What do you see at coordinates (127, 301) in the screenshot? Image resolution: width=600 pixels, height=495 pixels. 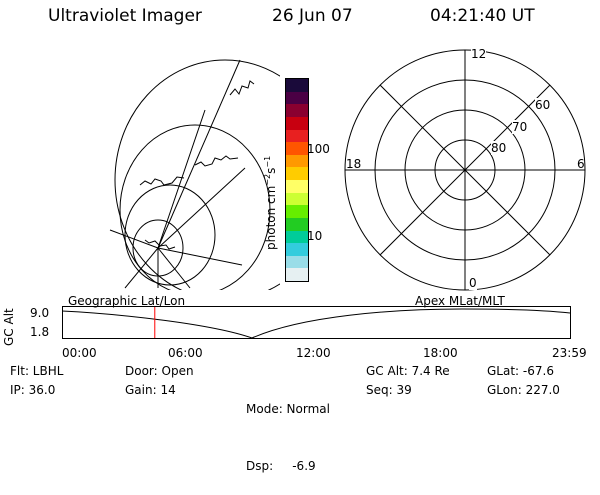 I see `timeline-left-title: Geographic Lat/Lon` at bounding box center [127, 301].